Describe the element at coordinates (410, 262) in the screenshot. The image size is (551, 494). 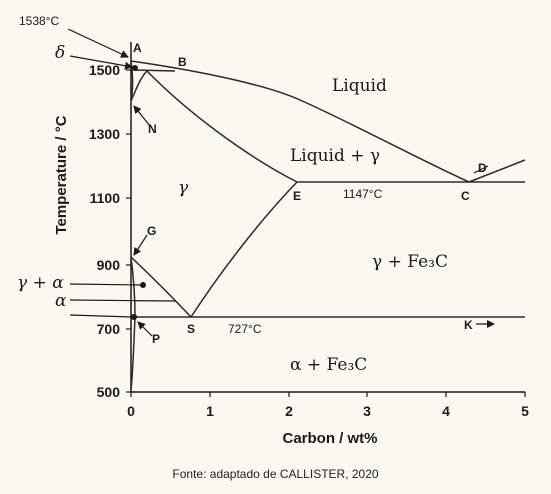
I see `gamma-fe3c-label: γ + Fe₃C` at that location.